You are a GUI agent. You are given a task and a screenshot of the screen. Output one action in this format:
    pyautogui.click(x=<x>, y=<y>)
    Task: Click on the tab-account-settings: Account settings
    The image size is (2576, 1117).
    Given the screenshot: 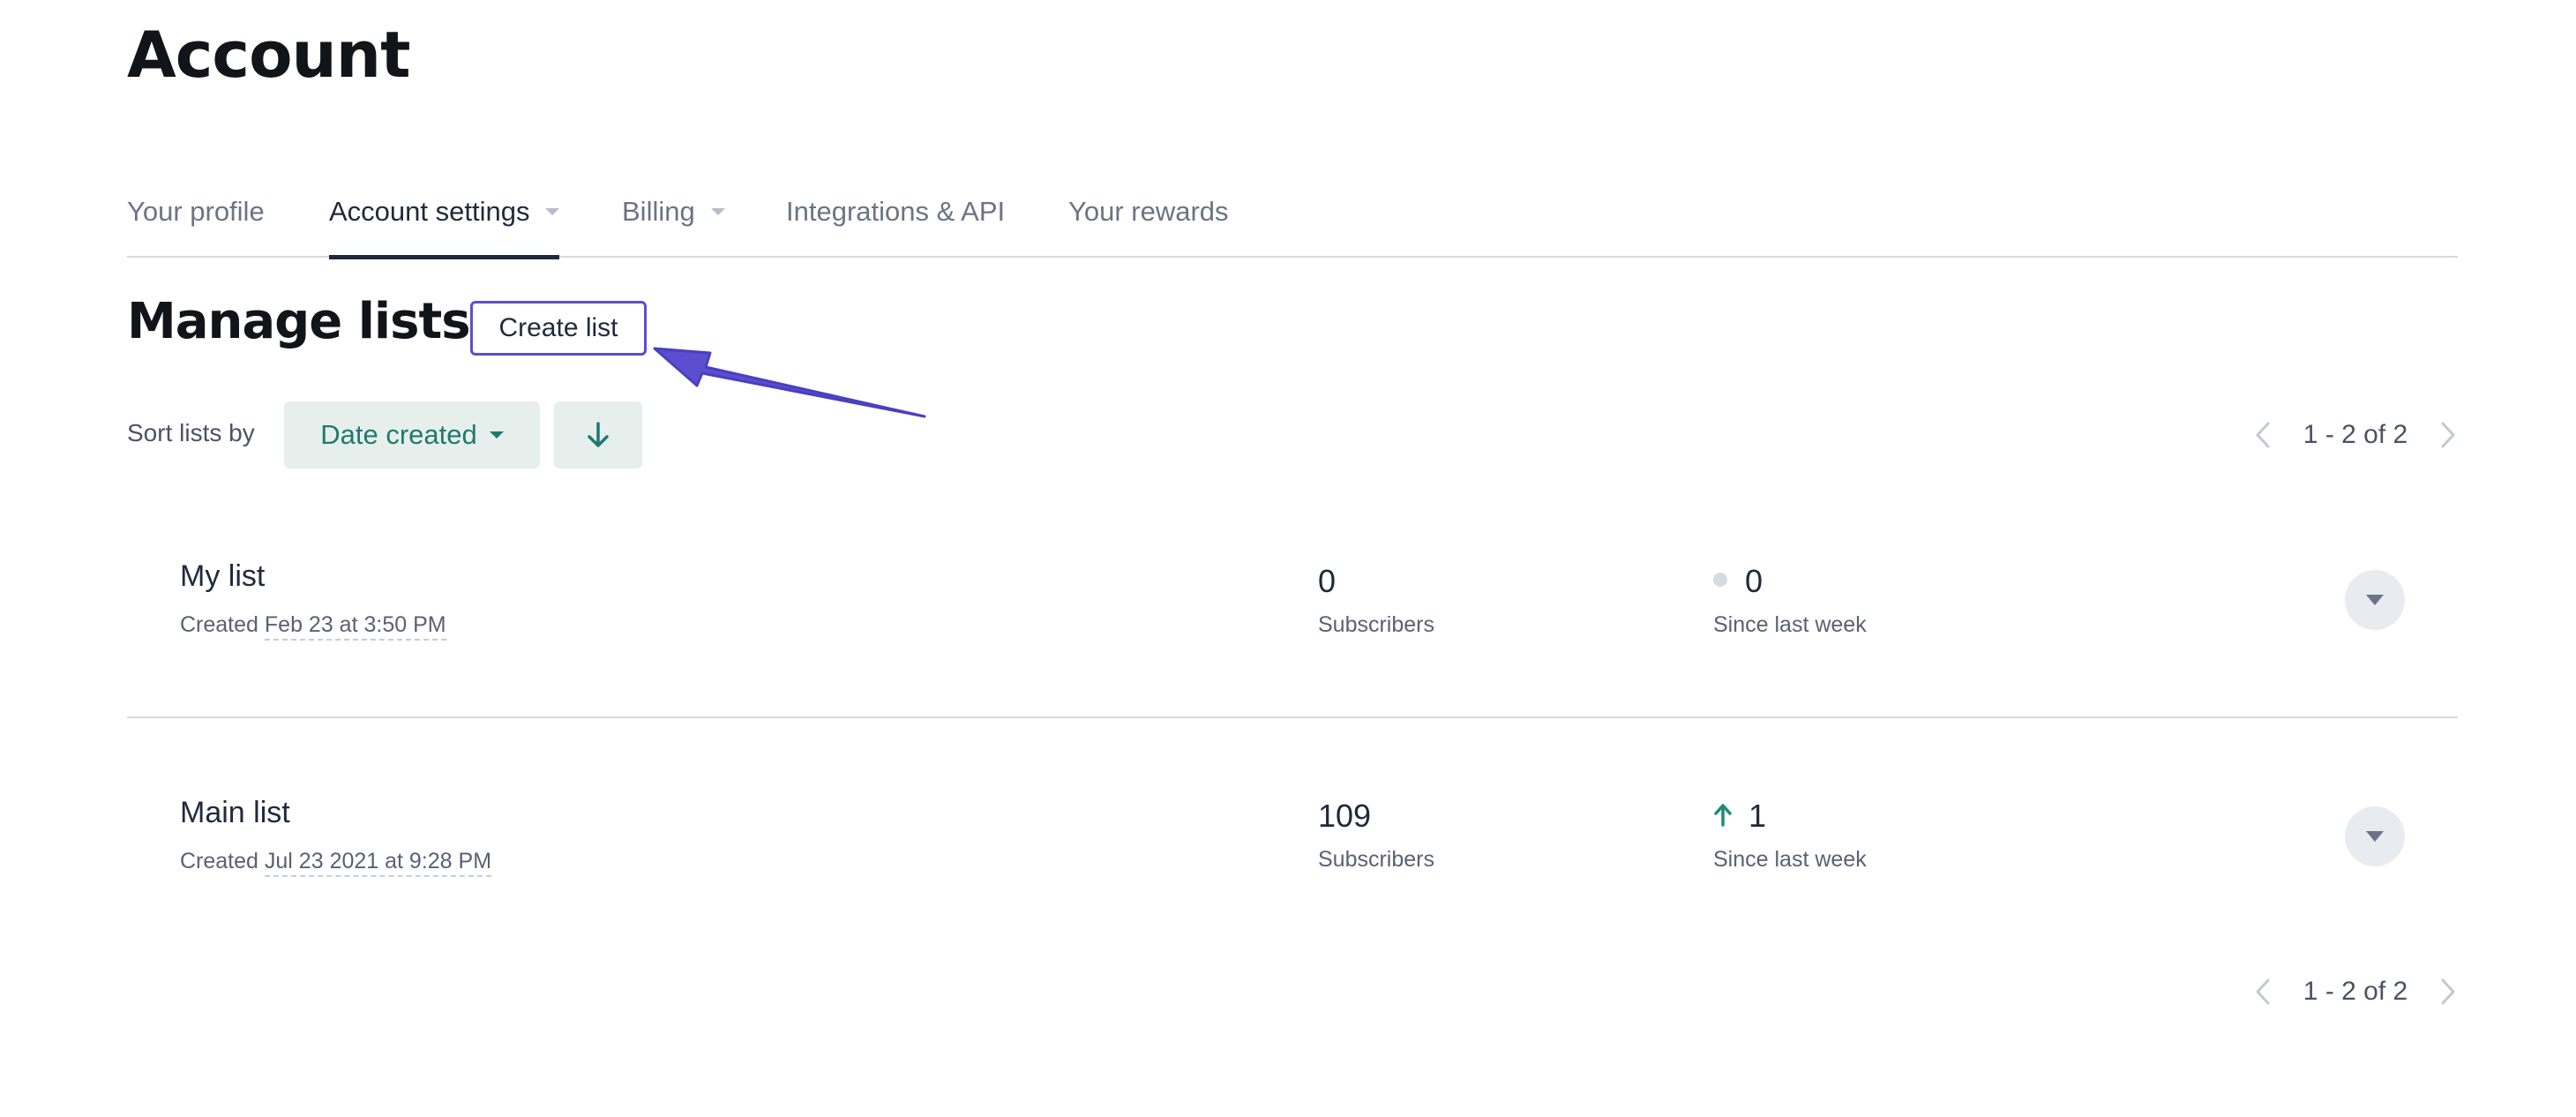 What is the action you would take?
    pyautogui.click(x=445, y=222)
    